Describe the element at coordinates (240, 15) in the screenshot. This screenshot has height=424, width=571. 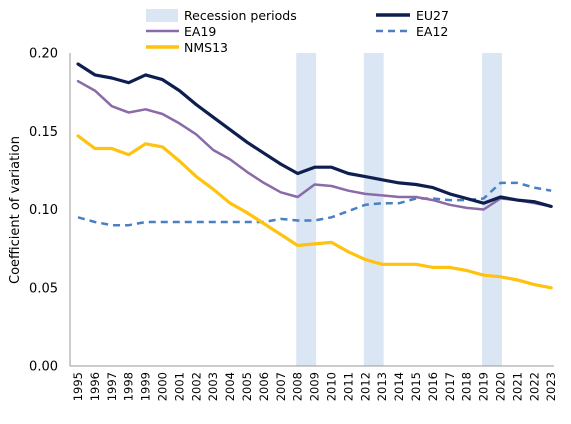
I see `legend-label-recession: Recession periods` at that location.